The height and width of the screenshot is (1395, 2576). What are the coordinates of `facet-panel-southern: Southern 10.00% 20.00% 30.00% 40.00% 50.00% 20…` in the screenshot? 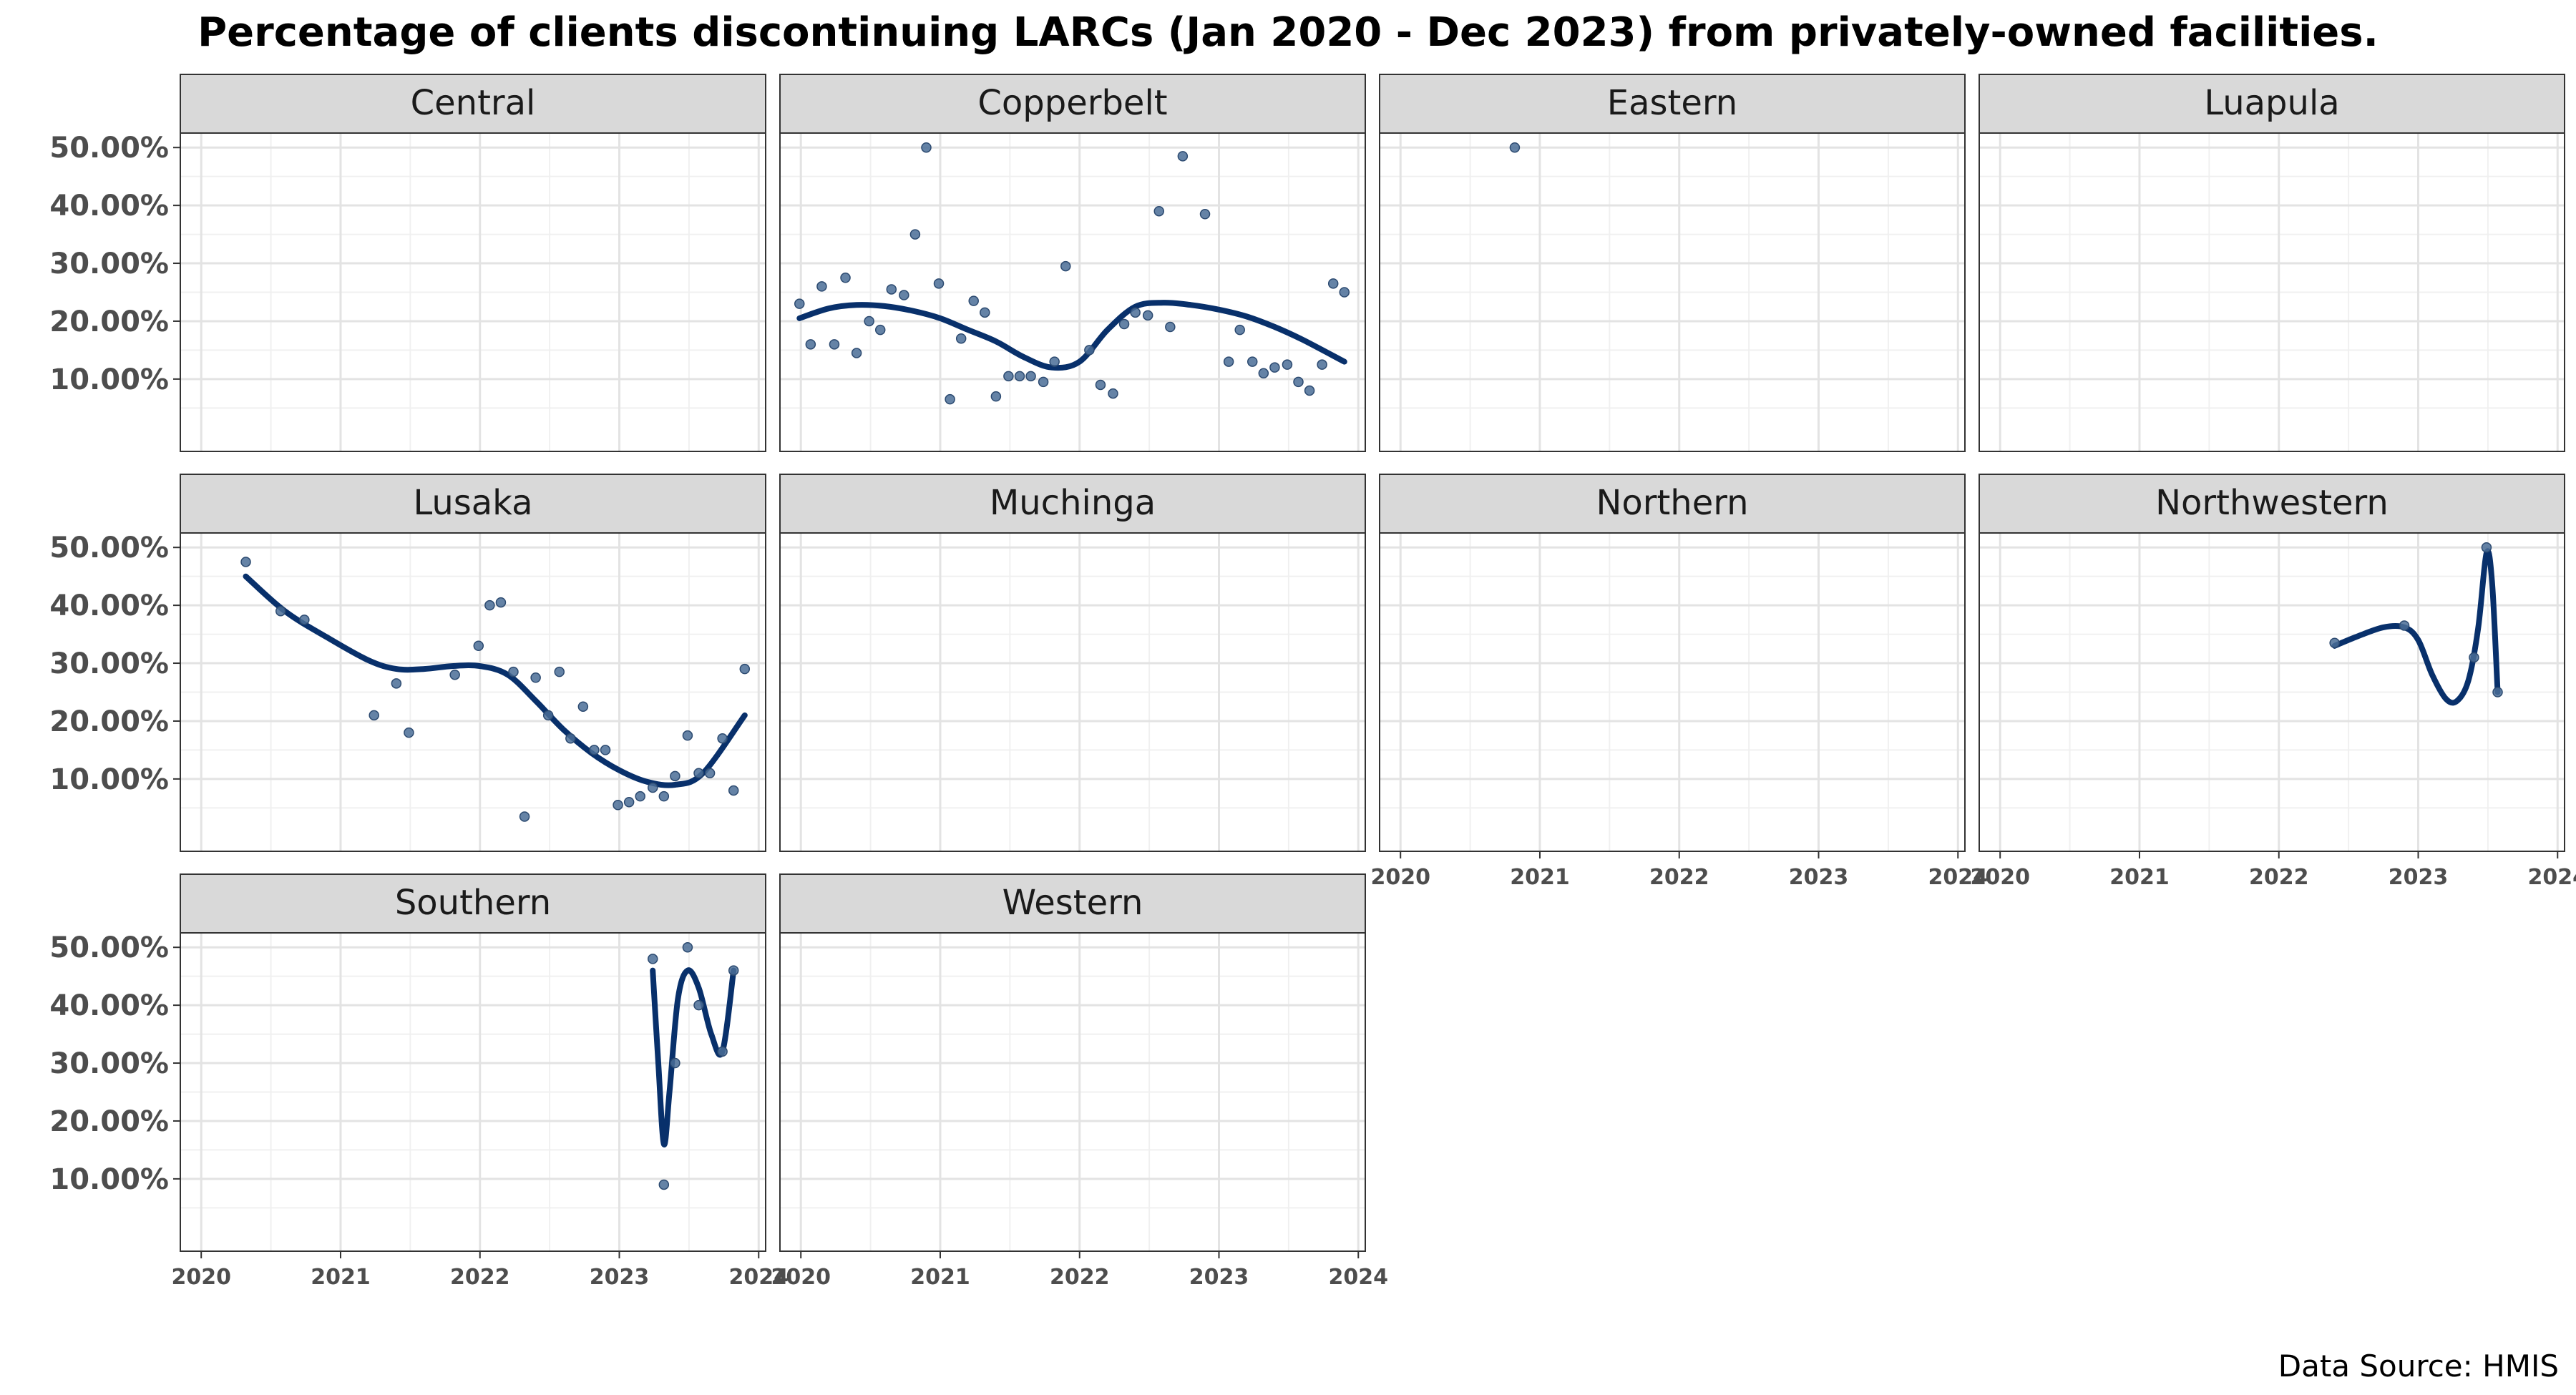 It's located at (419, 1082).